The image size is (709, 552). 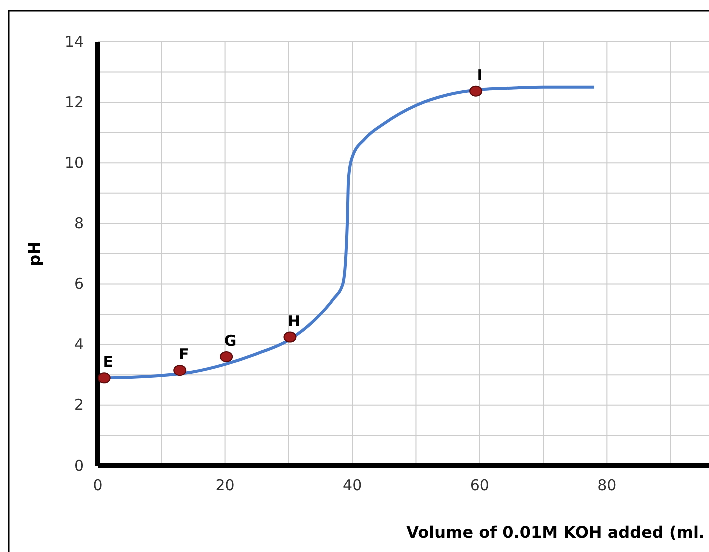 I want to click on y-tick-label: 8, so click(x=79, y=223).